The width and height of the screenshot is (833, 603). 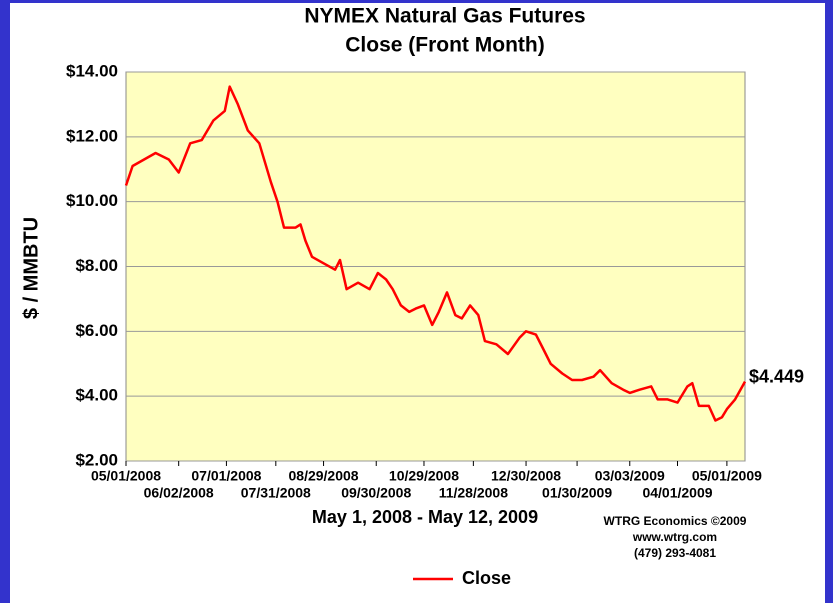 What do you see at coordinates (675, 521) in the screenshot?
I see `credit: WTRG Economics ©2009` at bounding box center [675, 521].